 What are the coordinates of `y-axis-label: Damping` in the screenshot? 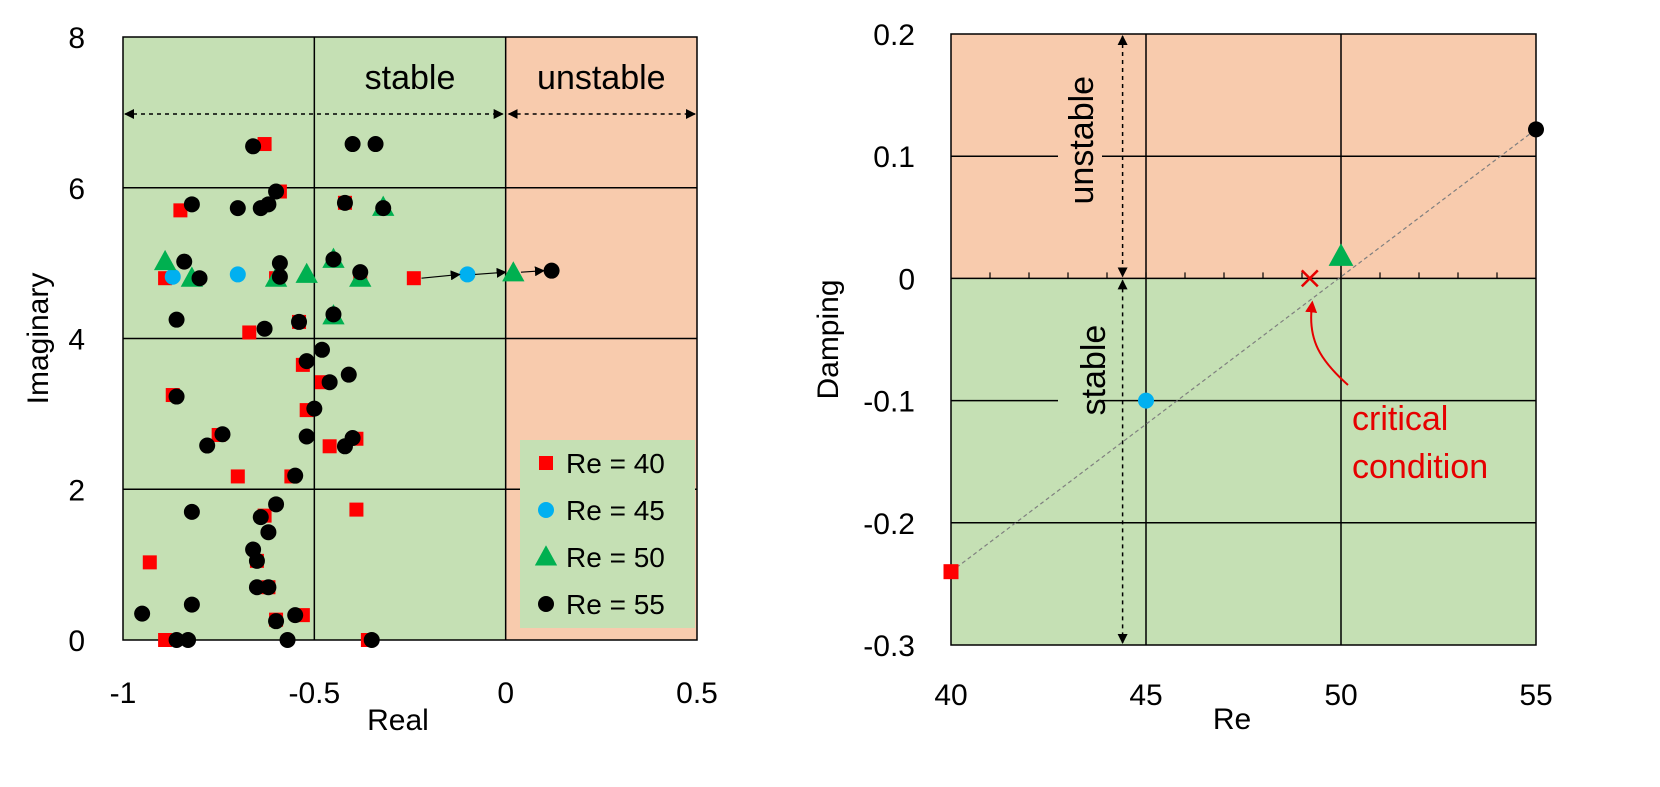 It's located at (828, 339).